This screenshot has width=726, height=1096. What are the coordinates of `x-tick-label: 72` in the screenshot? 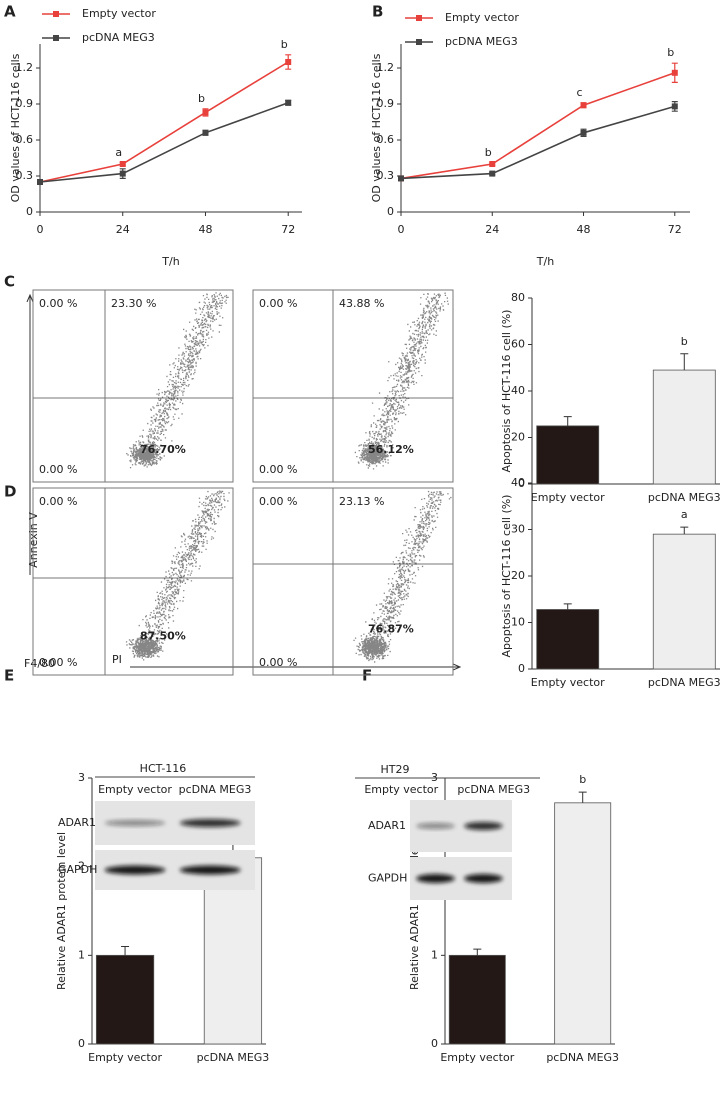 It's located at (288, 229).